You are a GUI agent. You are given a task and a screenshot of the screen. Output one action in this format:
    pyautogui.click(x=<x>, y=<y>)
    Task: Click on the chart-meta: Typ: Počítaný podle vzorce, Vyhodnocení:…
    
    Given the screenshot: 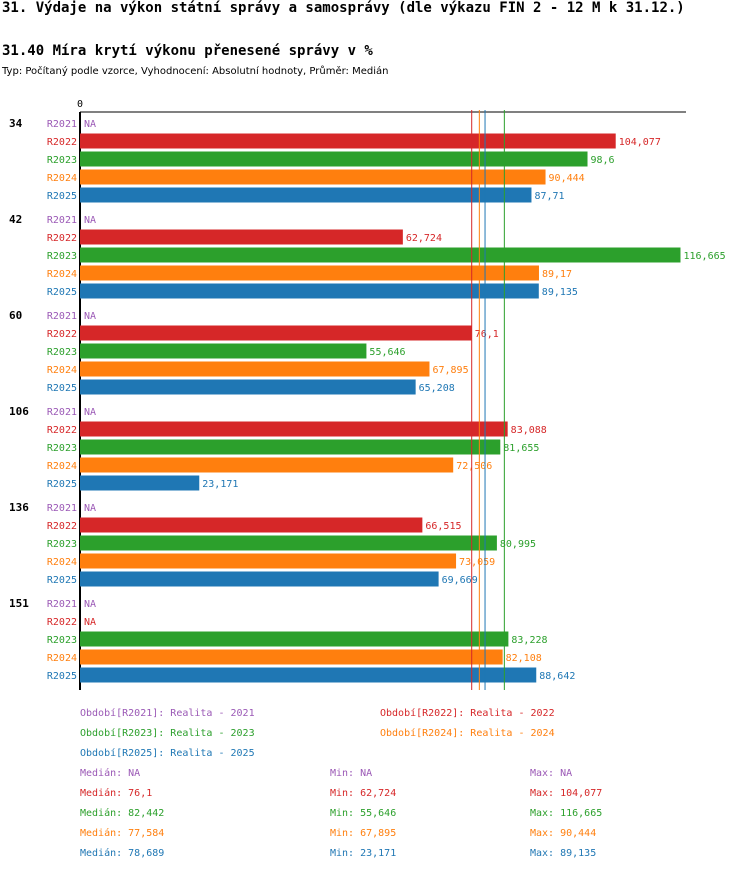 What is the action you would take?
    pyautogui.click(x=195, y=71)
    